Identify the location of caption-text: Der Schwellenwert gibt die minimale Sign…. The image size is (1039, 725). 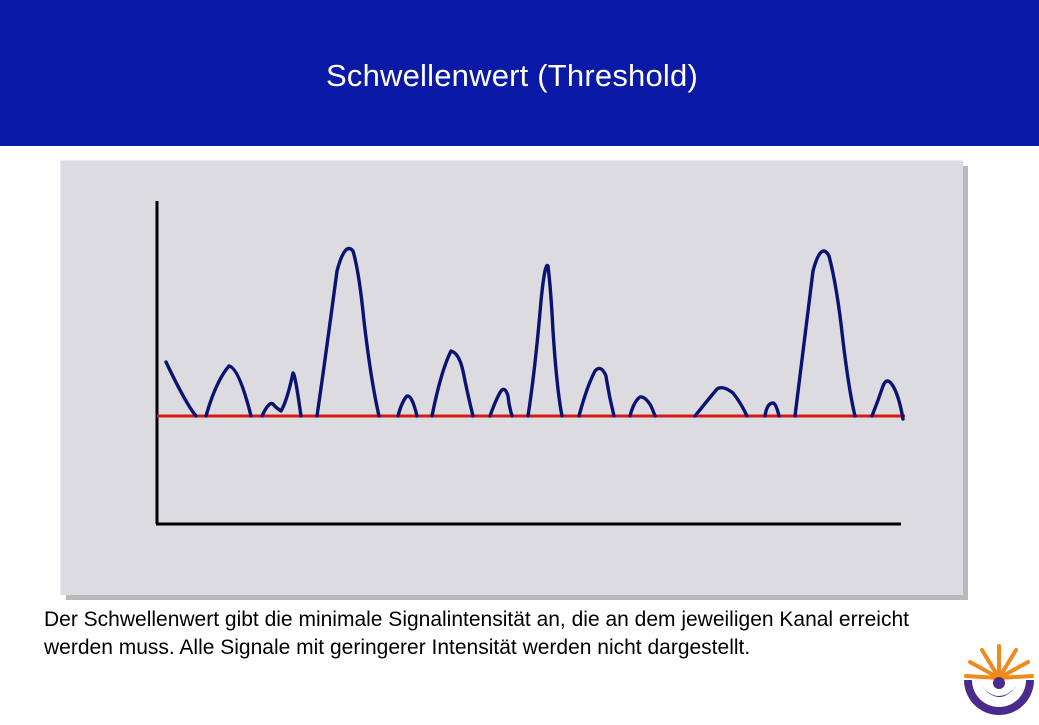
(476, 633).